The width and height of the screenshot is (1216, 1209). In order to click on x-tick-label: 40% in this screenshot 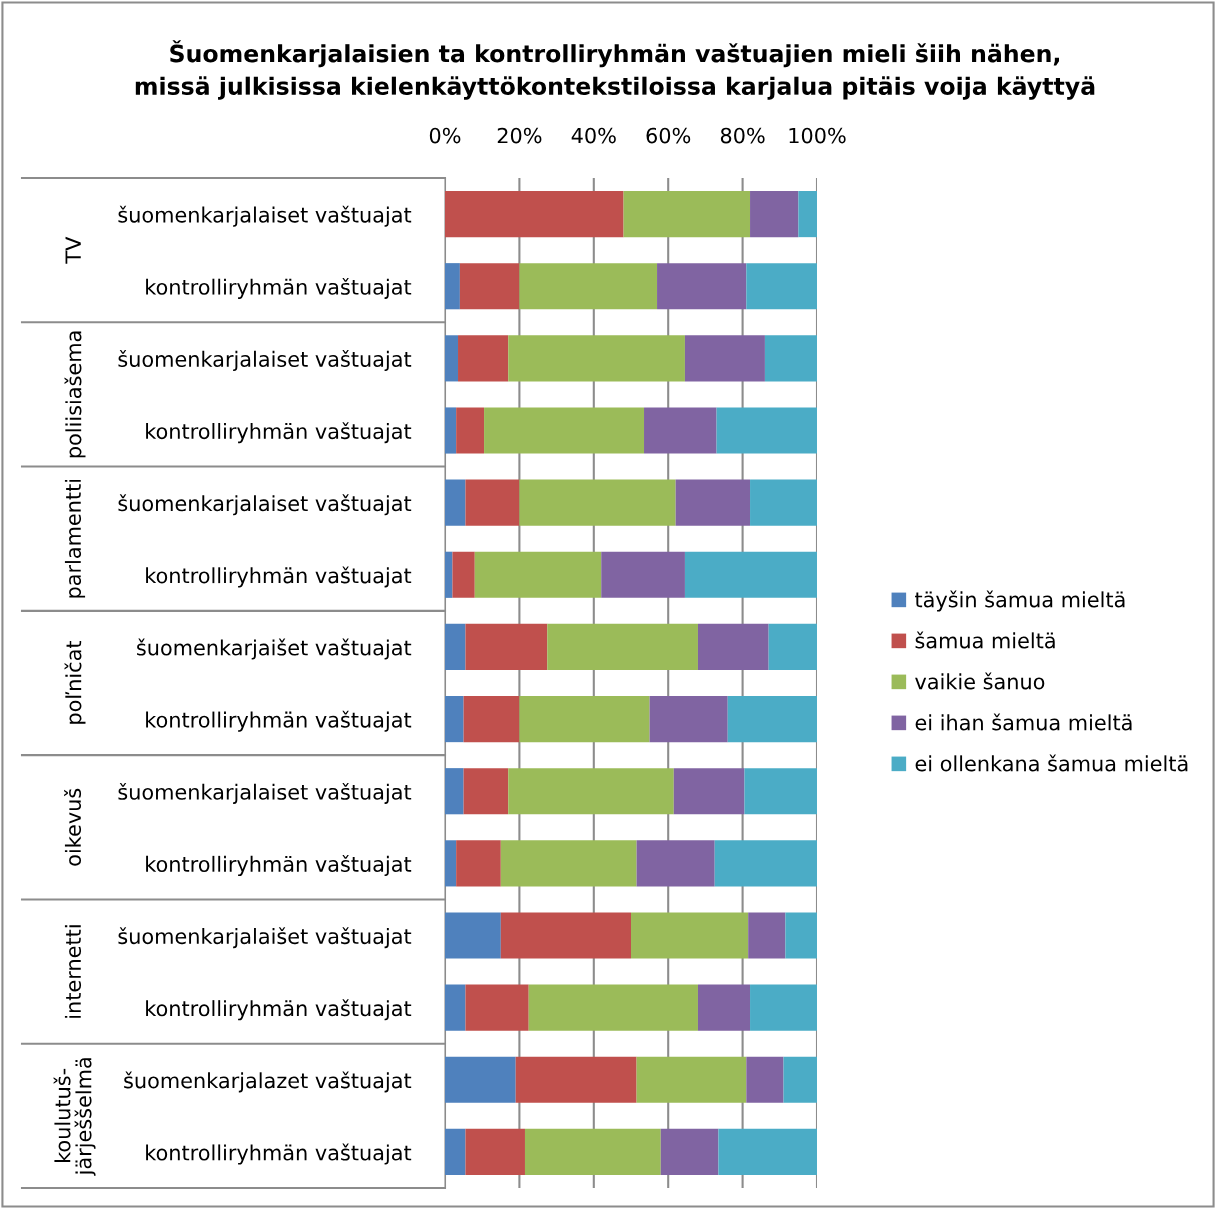, I will do `click(593, 135)`.